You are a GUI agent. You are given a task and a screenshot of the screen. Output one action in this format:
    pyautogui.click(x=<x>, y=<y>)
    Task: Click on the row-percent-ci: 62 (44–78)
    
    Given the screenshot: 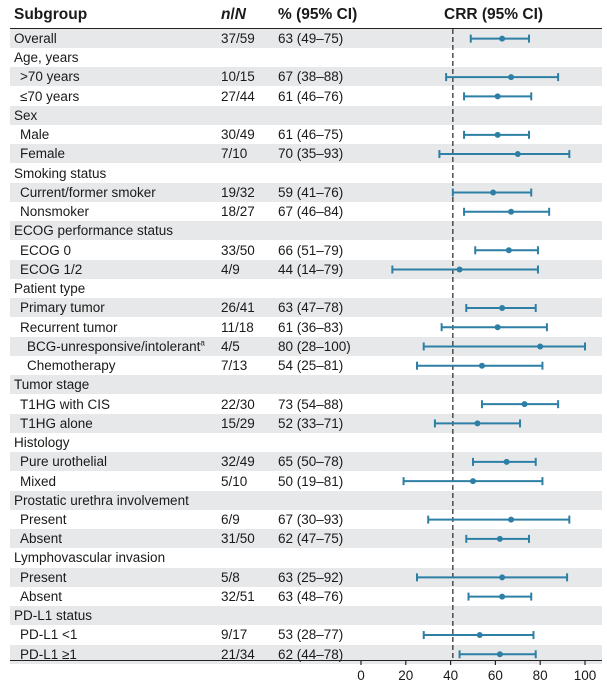 What is the action you would take?
    pyautogui.click(x=311, y=654)
    